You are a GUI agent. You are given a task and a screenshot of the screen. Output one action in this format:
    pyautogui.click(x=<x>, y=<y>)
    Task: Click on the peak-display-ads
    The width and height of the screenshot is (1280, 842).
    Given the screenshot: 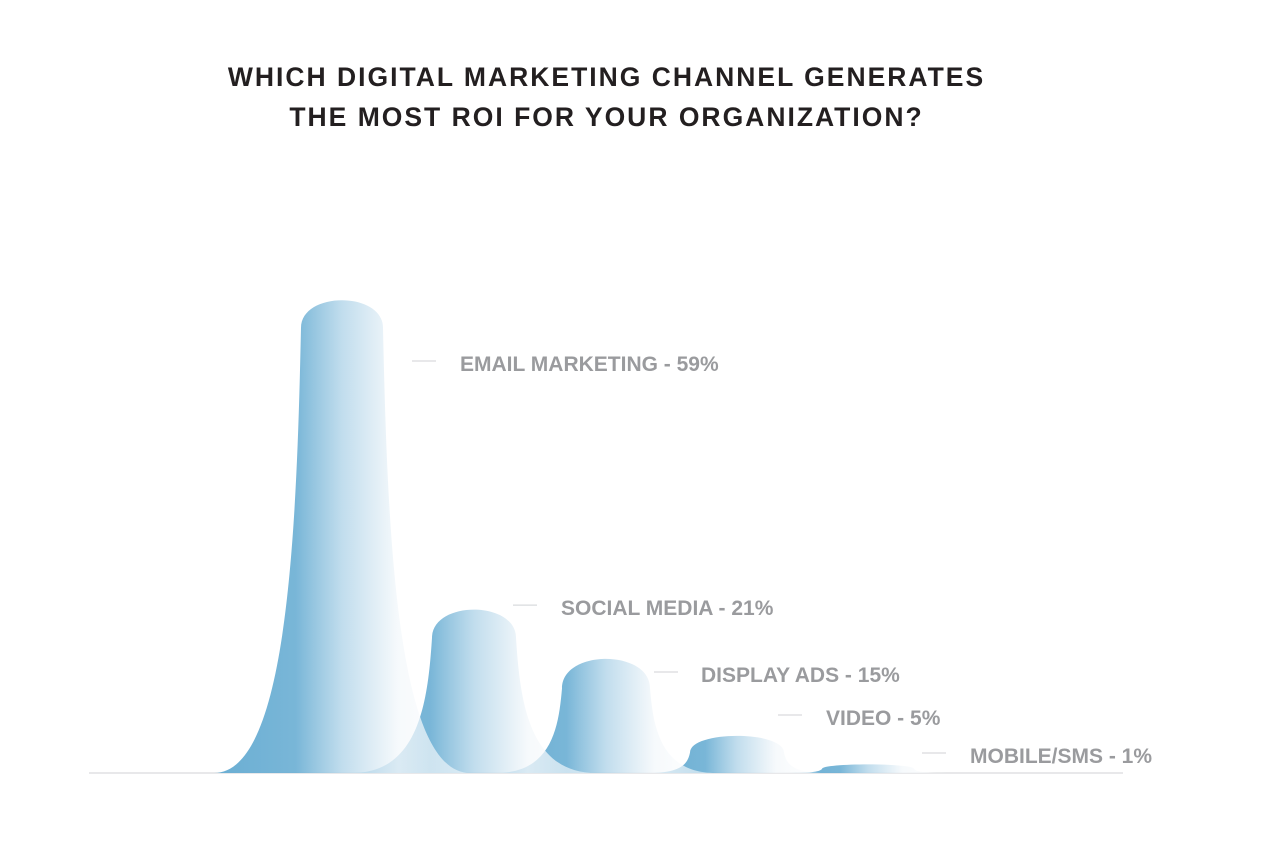 What is the action you would take?
    pyautogui.click(x=606, y=715)
    